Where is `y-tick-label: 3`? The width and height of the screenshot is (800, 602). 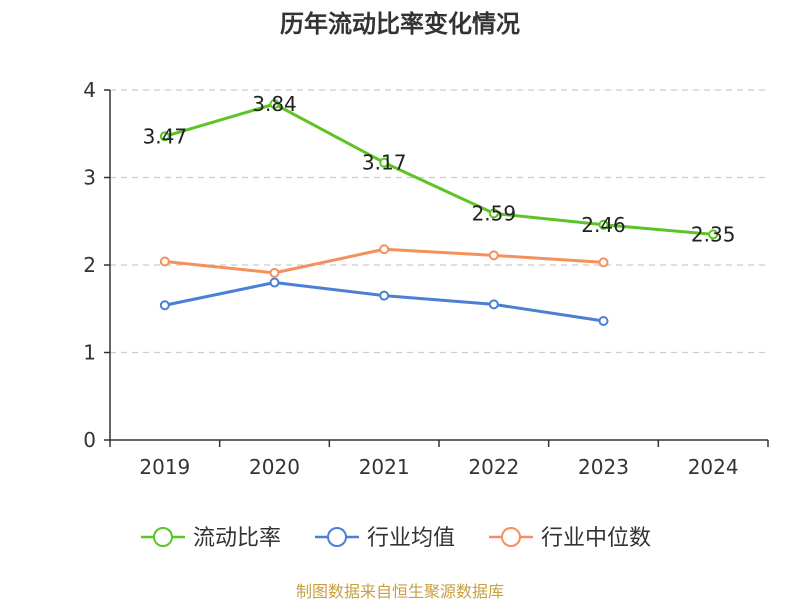
y-tick-label: 3 is located at coordinates (89, 178).